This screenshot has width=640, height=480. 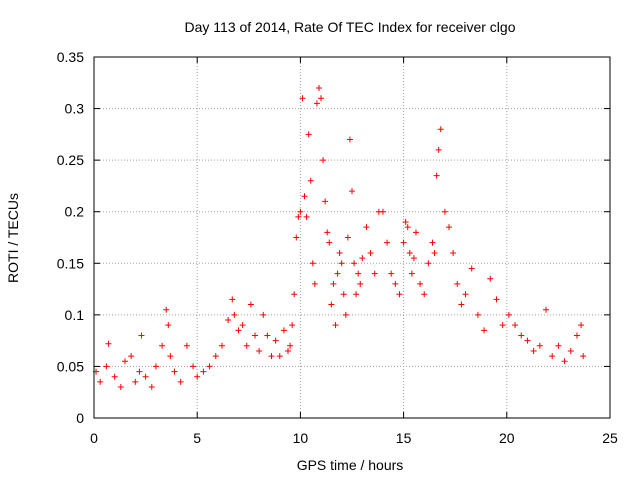 What do you see at coordinates (80, 418) in the screenshot?
I see `y-tick-label: 0` at bounding box center [80, 418].